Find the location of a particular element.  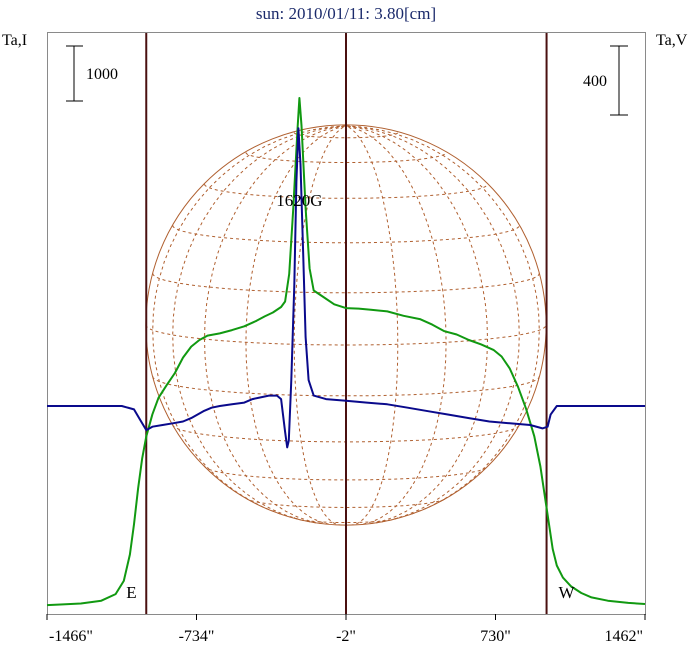

x-tick-label: -734" is located at coordinates (197, 636).